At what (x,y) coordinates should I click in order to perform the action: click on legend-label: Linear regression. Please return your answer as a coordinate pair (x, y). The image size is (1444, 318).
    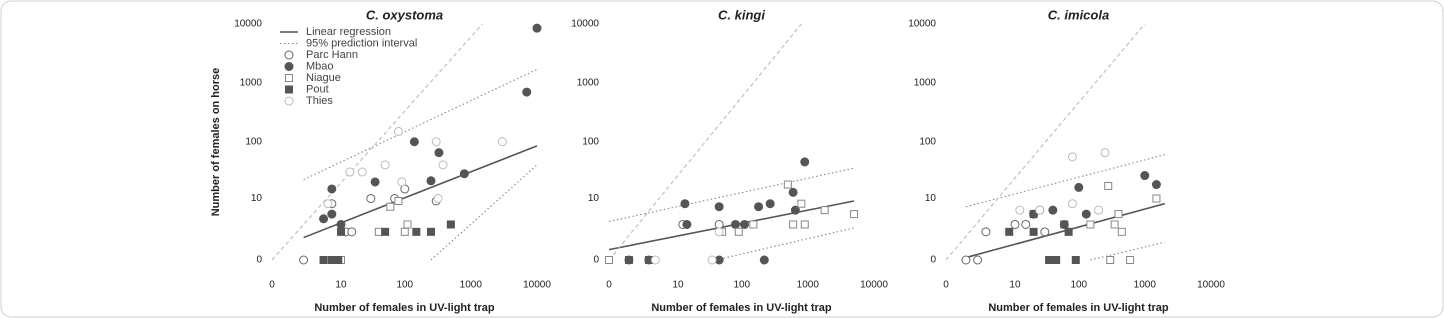
    Looking at the image, I should click on (348, 32).